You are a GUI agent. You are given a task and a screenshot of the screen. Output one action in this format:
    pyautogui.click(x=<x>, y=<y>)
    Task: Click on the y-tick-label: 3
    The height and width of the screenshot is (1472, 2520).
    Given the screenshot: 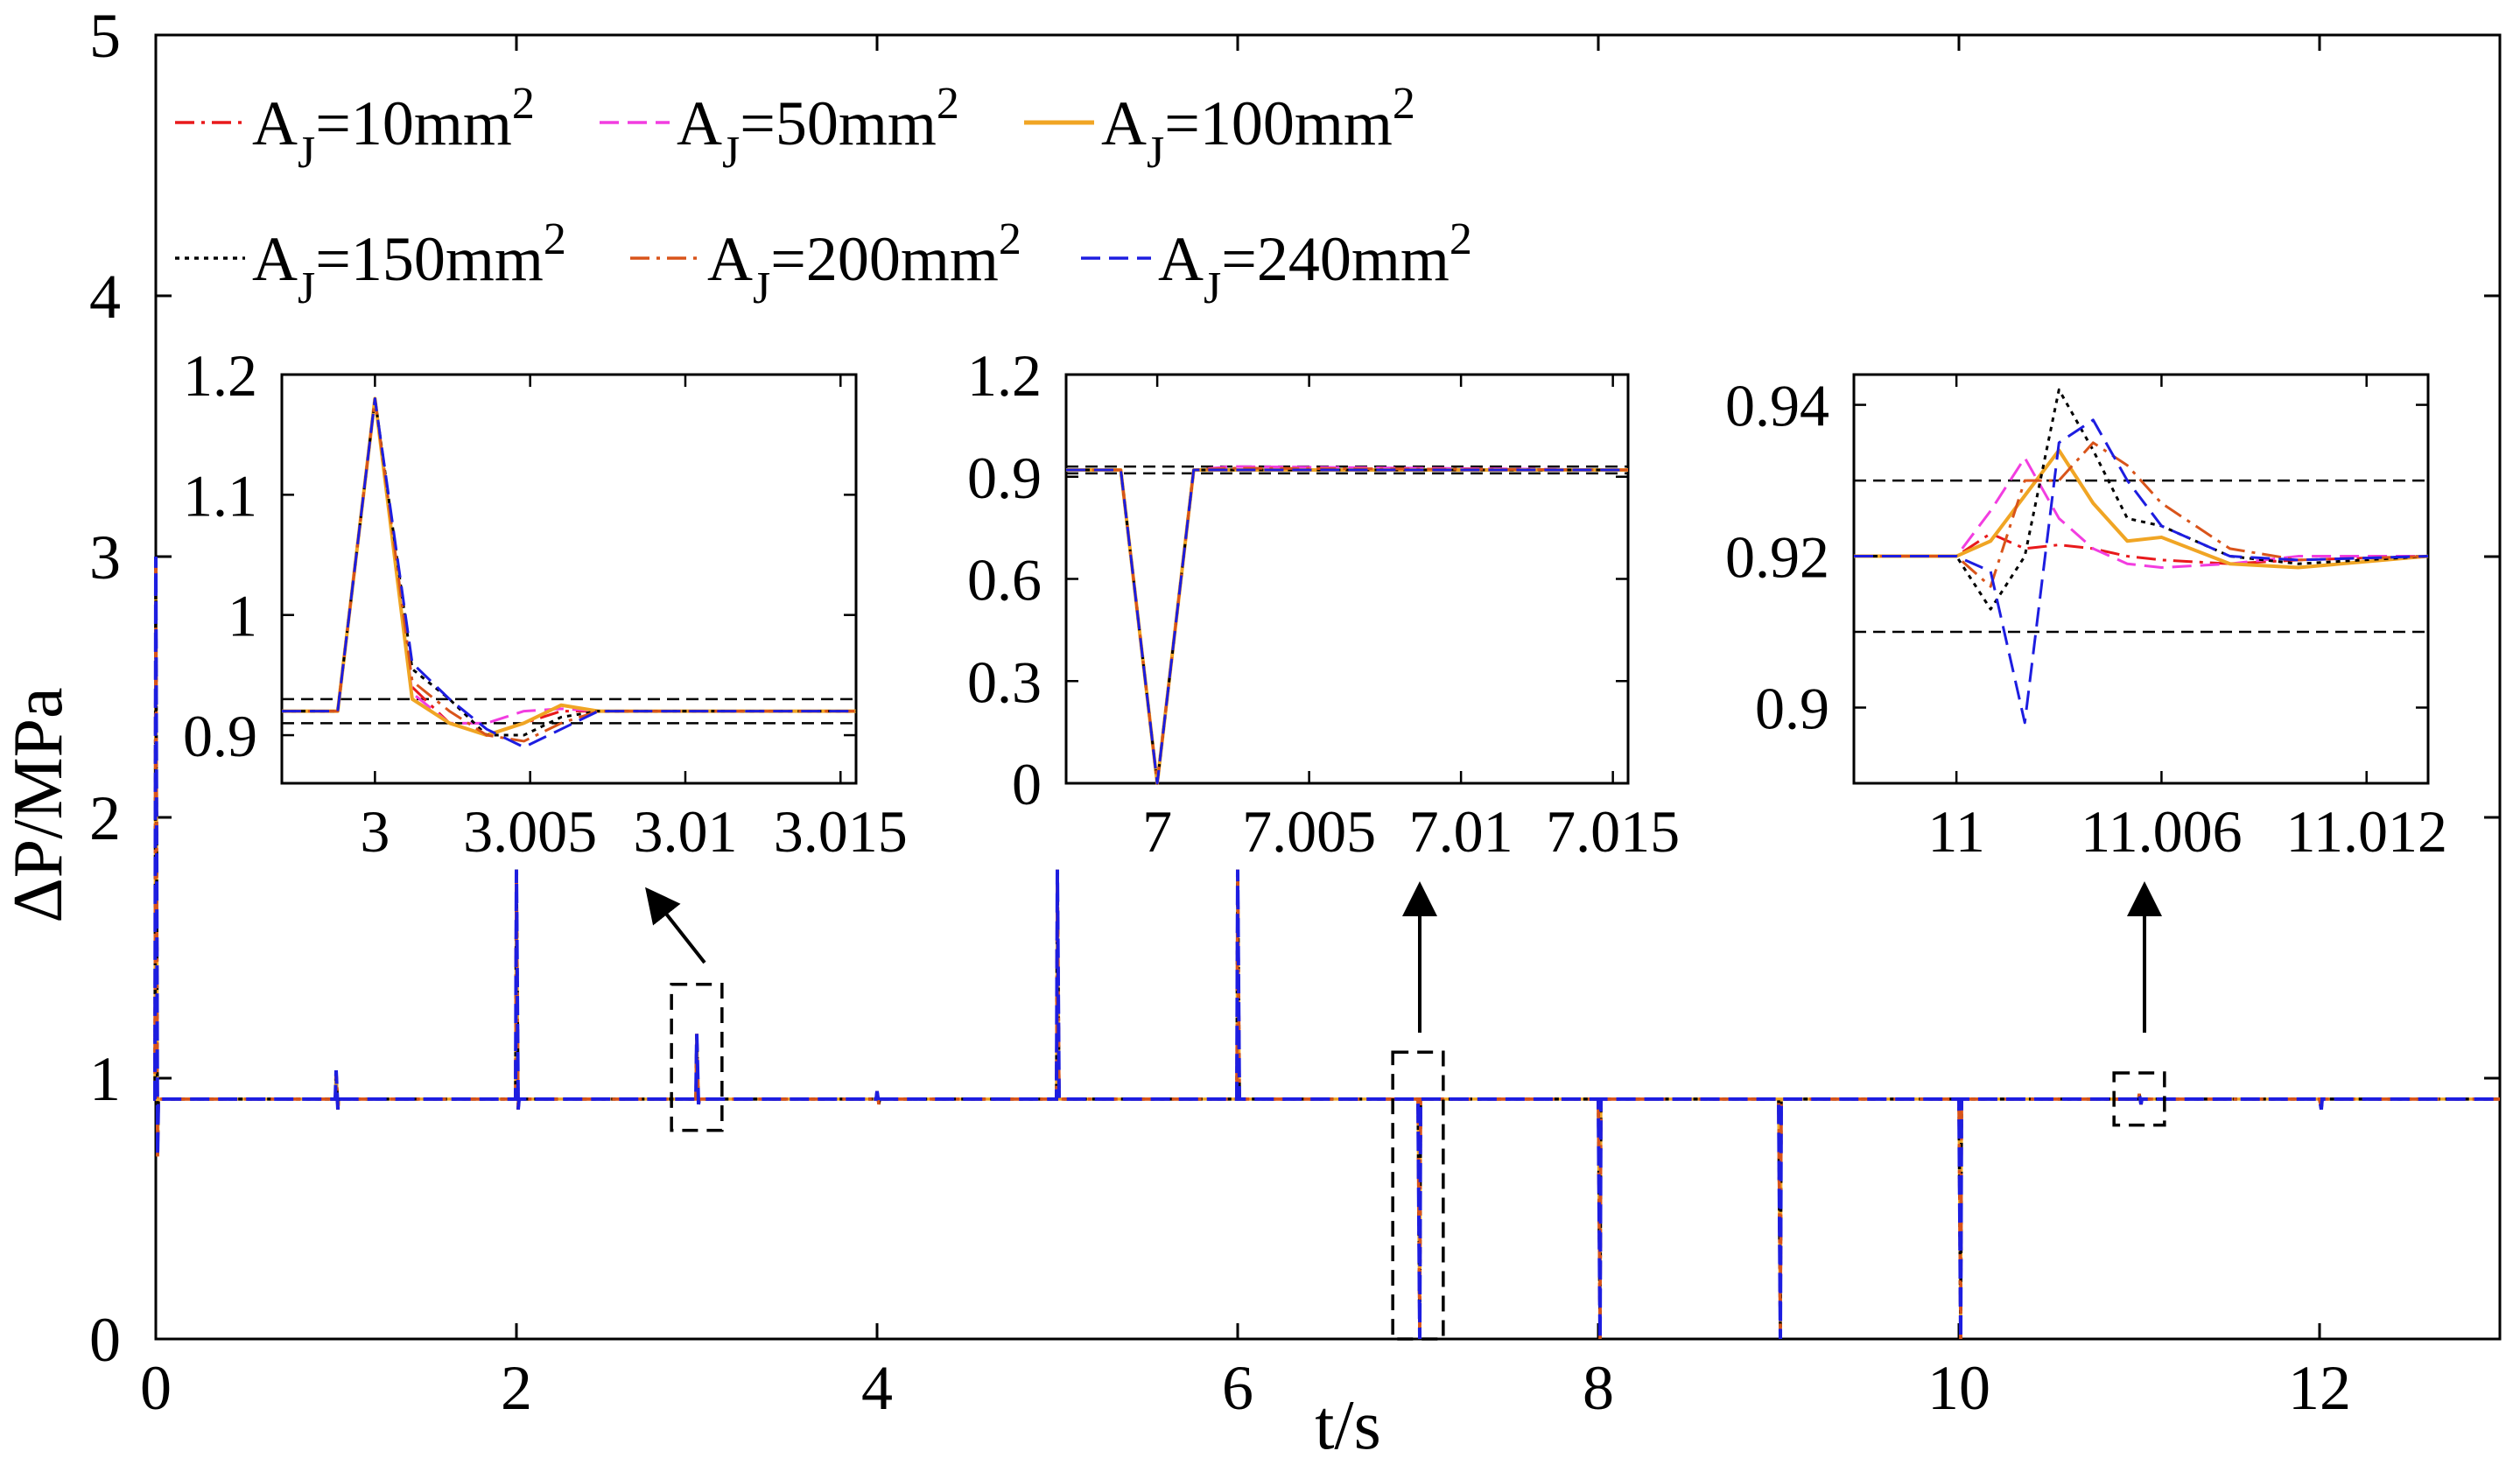 What is the action you would take?
    pyautogui.click(x=105, y=557)
    